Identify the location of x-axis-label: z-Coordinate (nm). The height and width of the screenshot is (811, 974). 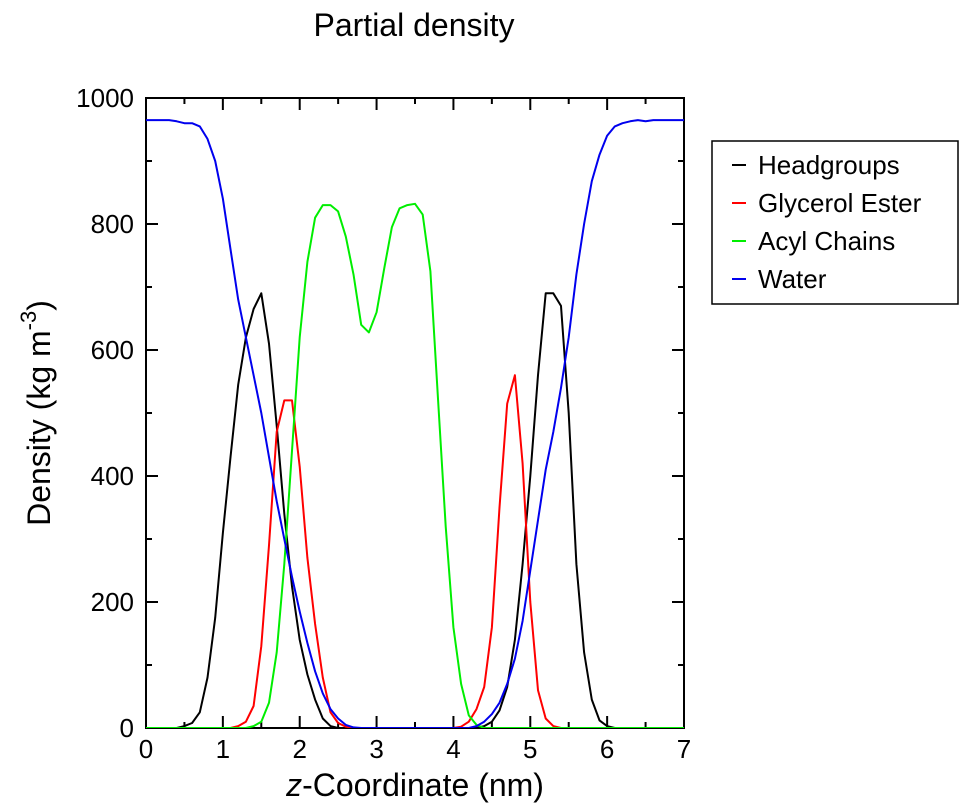
(414, 785).